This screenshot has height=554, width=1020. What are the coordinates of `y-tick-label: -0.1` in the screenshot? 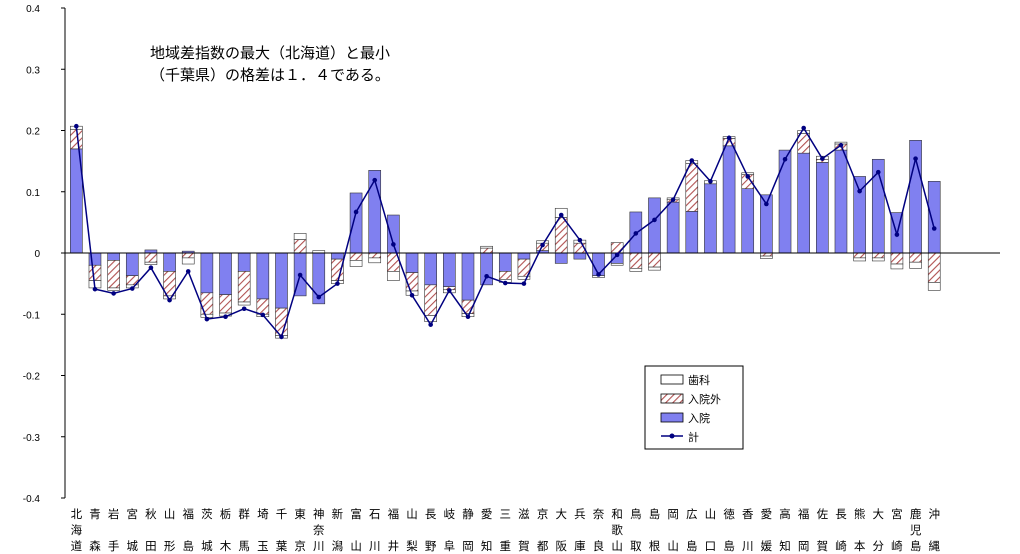 It's located at (32, 315).